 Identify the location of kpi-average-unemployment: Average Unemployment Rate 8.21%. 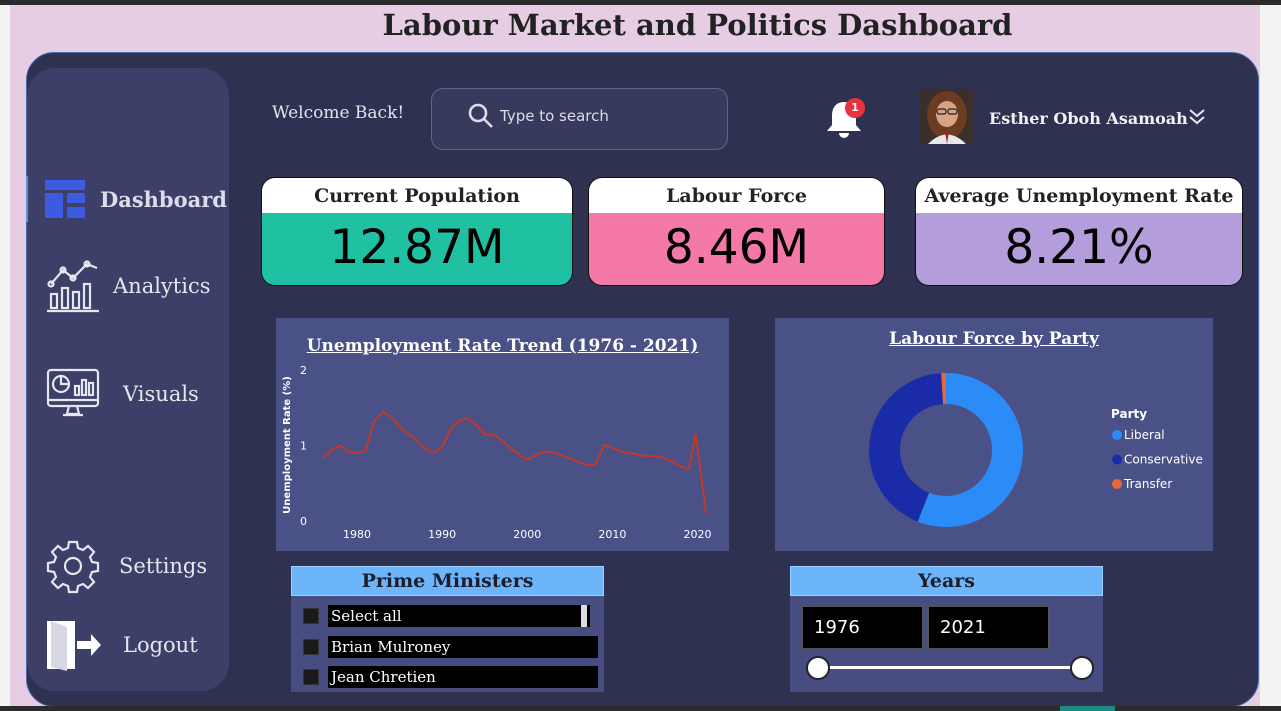
(1079, 231).